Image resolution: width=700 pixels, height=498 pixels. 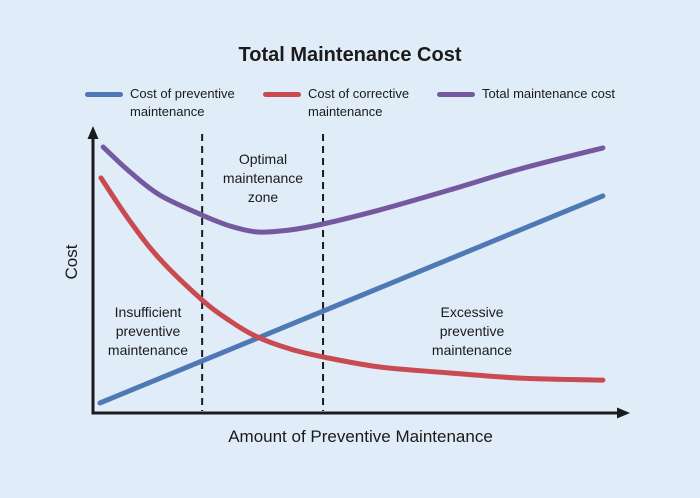 What do you see at coordinates (93, 132) in the screenshot?
I see `y-axis-arrow-icon` at bounding box center [93, 132].